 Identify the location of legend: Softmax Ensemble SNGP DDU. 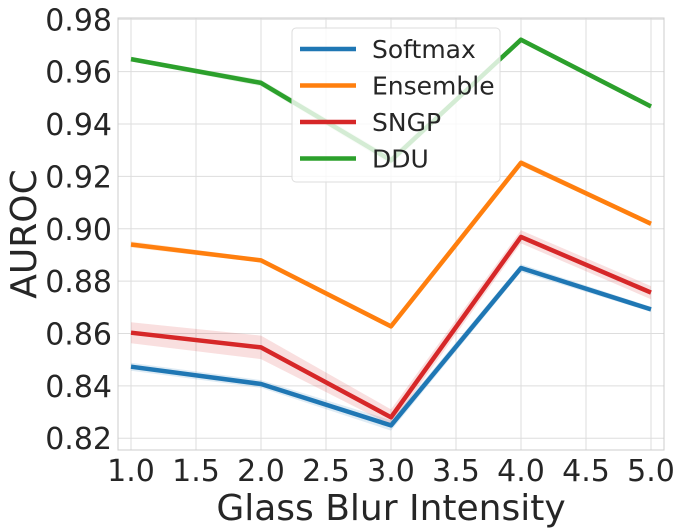
(396, 105).